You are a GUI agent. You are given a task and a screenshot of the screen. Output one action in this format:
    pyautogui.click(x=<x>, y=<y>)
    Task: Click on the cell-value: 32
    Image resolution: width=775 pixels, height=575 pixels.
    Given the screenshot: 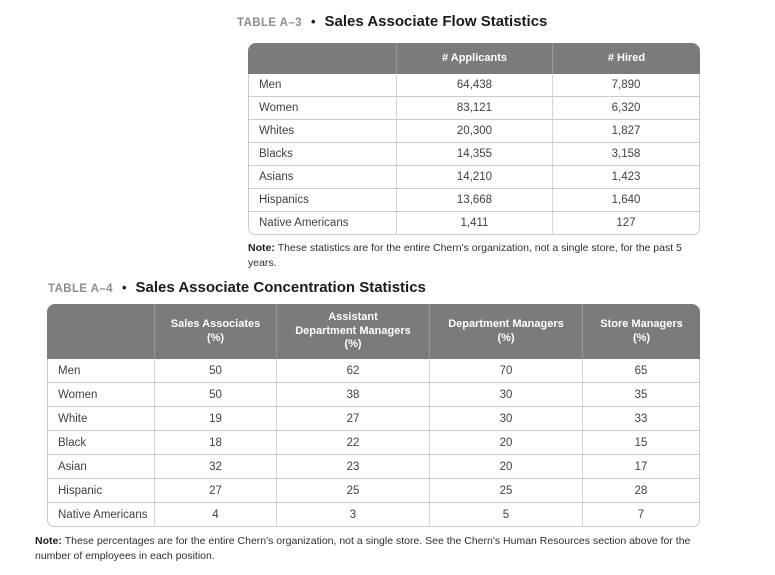 What is the action you would take?
    pyautogui.click(x=216, y=467)
    